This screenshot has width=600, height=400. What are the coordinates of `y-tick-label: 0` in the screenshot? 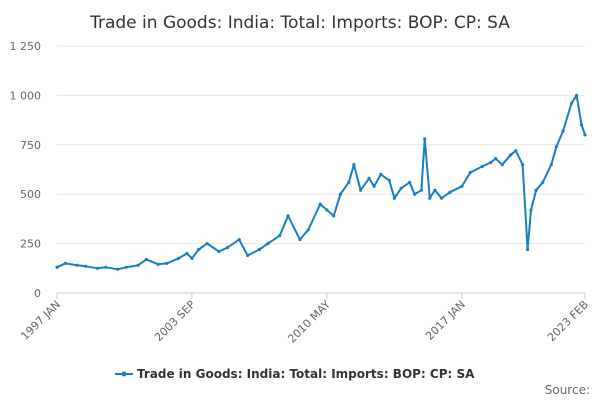 It's located at (37, 293).